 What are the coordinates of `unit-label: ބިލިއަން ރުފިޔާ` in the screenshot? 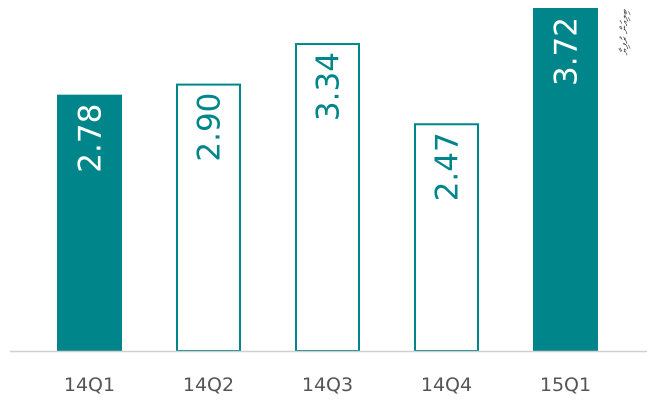 It's located at (624, 32).